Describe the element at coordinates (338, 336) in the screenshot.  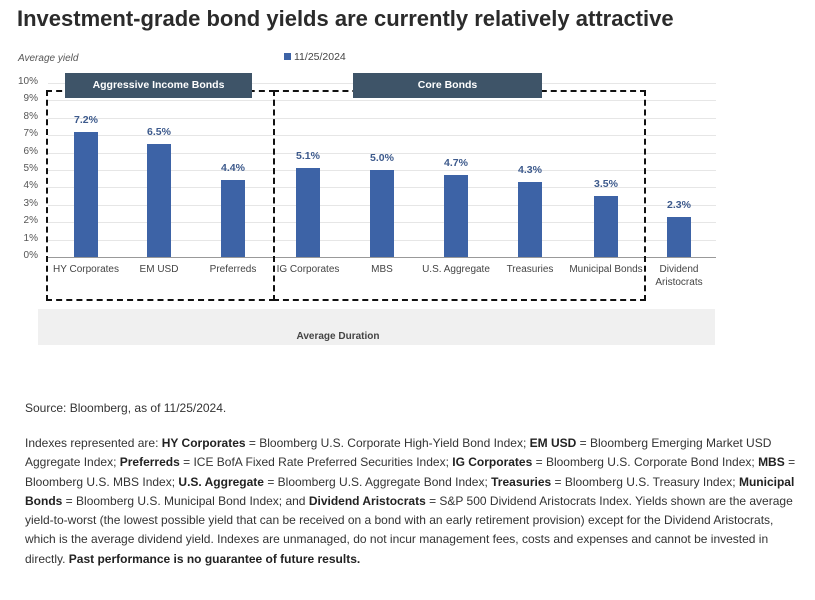
I see `duration-label: Average Duration` at that location.